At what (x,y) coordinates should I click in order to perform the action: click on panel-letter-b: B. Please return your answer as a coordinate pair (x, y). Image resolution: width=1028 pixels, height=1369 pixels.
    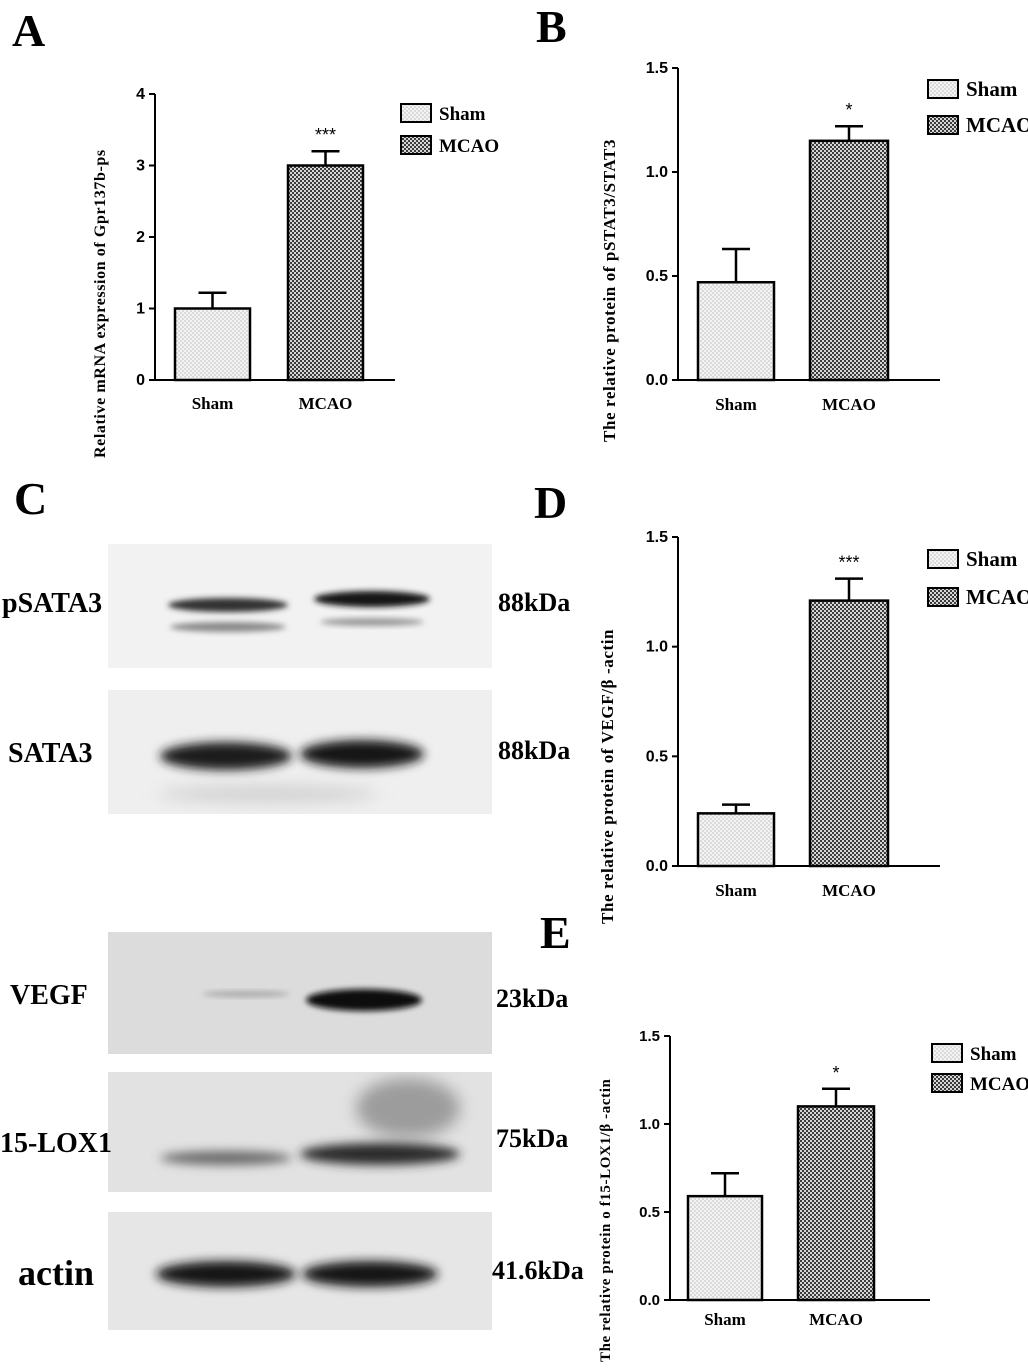
    Looking at the image, I should click on (551, 26).